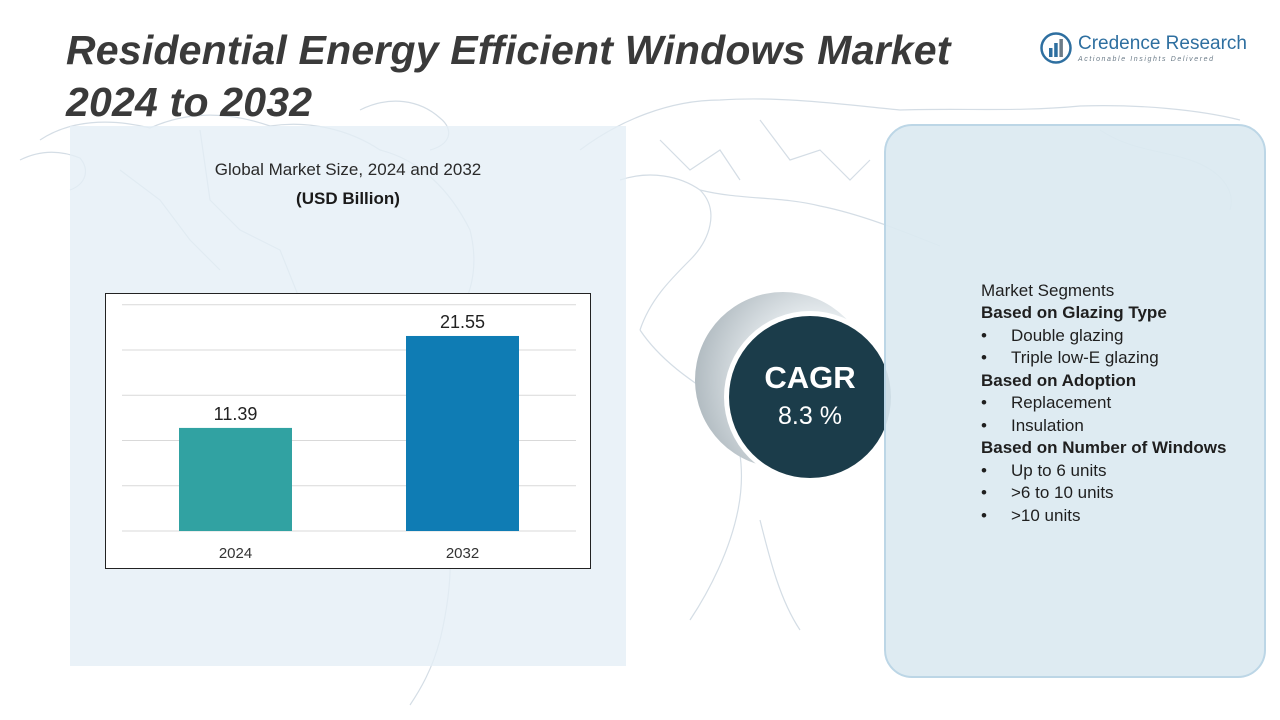 The image size is (1280, 720). What do you see at coordinates (1074, 312) in the screenshot?
I see `segment-group-title: Based on Glazing Type` at bounding box center [1074, 312].